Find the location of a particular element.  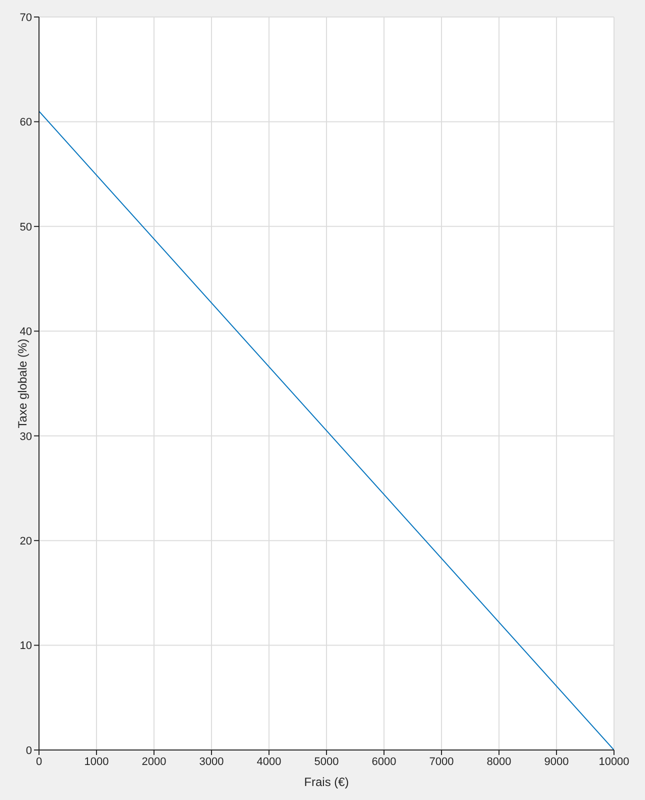

x-tick-label: 6000 is located at coordinates (384, 762).